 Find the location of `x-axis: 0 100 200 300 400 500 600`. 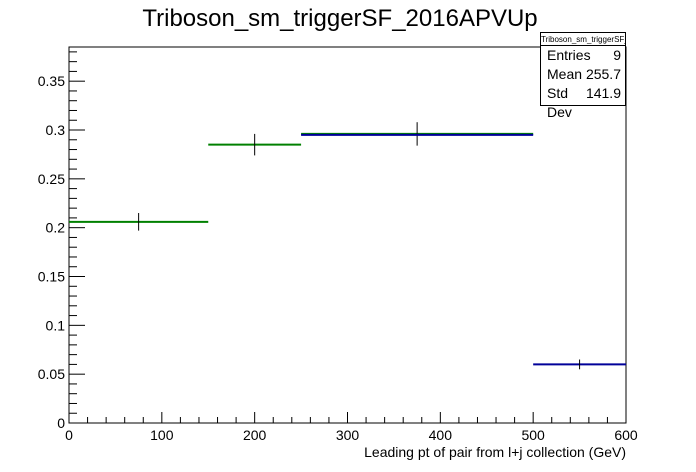

x-axis: 0 100 200 300 400 500 600 is located at coordinates (351, 427).